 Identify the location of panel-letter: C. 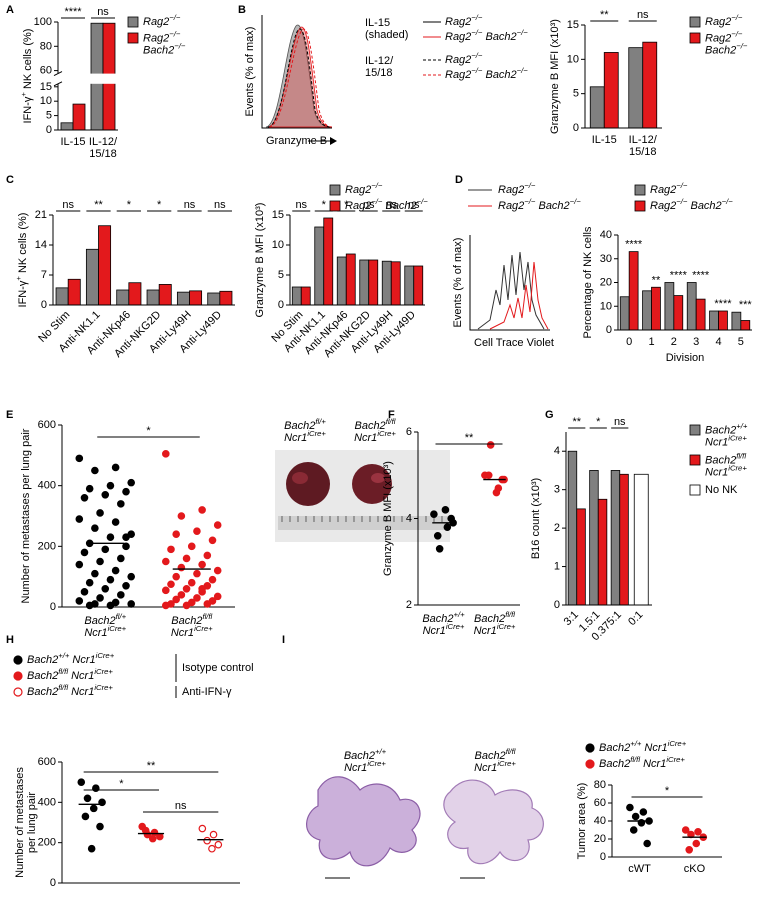
(10, 180).